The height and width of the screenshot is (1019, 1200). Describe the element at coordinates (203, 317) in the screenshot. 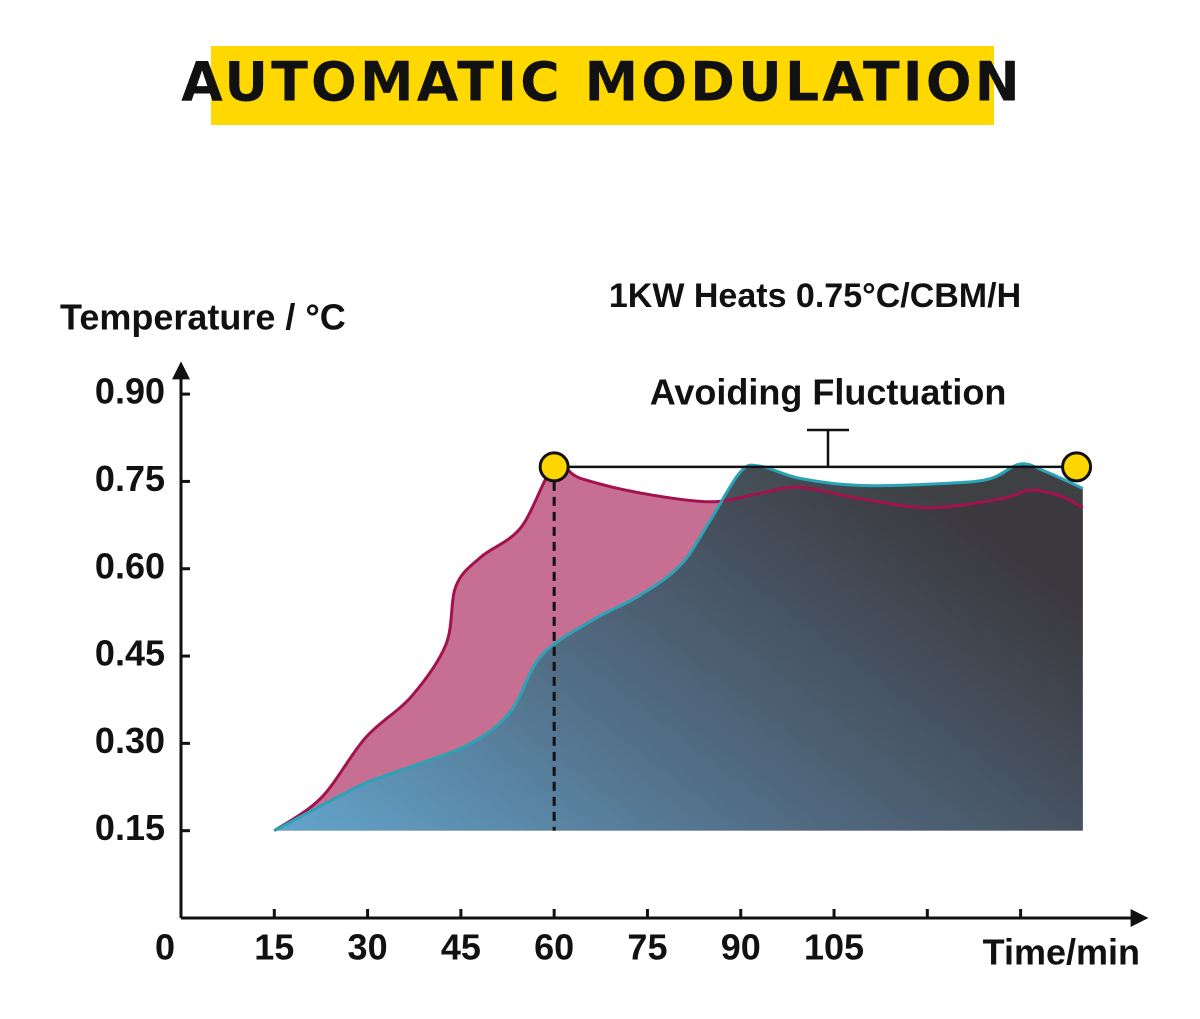

I see `y-axis-label: Temperature / °C` at that location.